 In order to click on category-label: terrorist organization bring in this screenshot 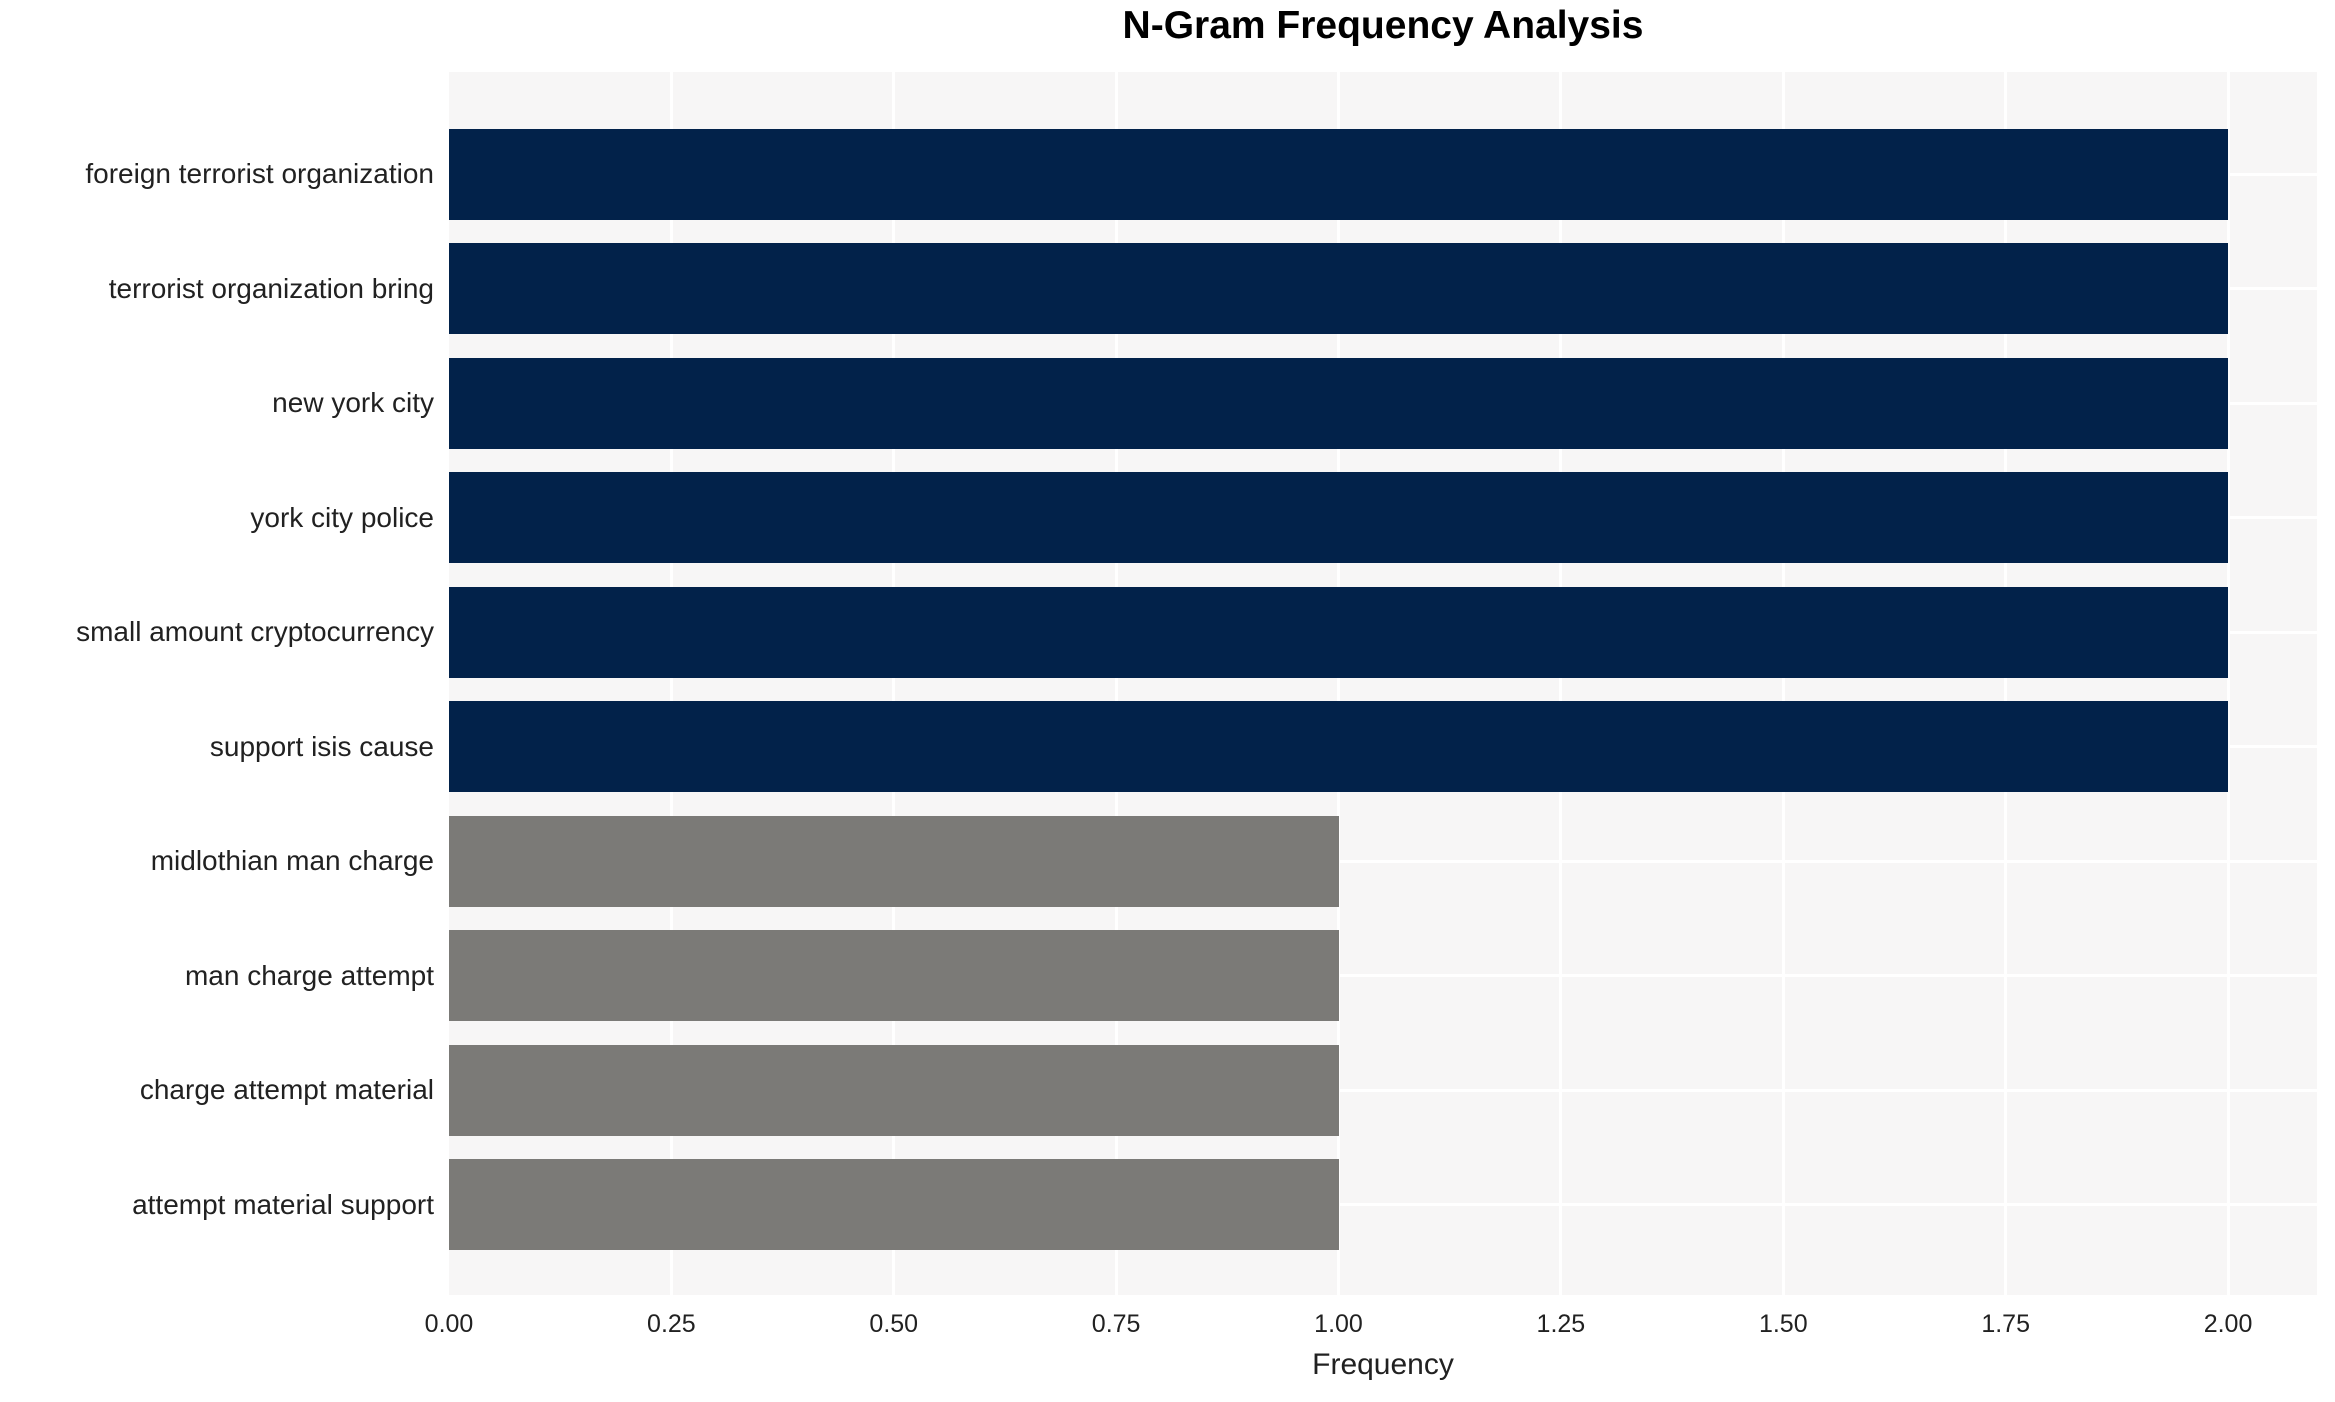, I will do `click(271, 288)`.